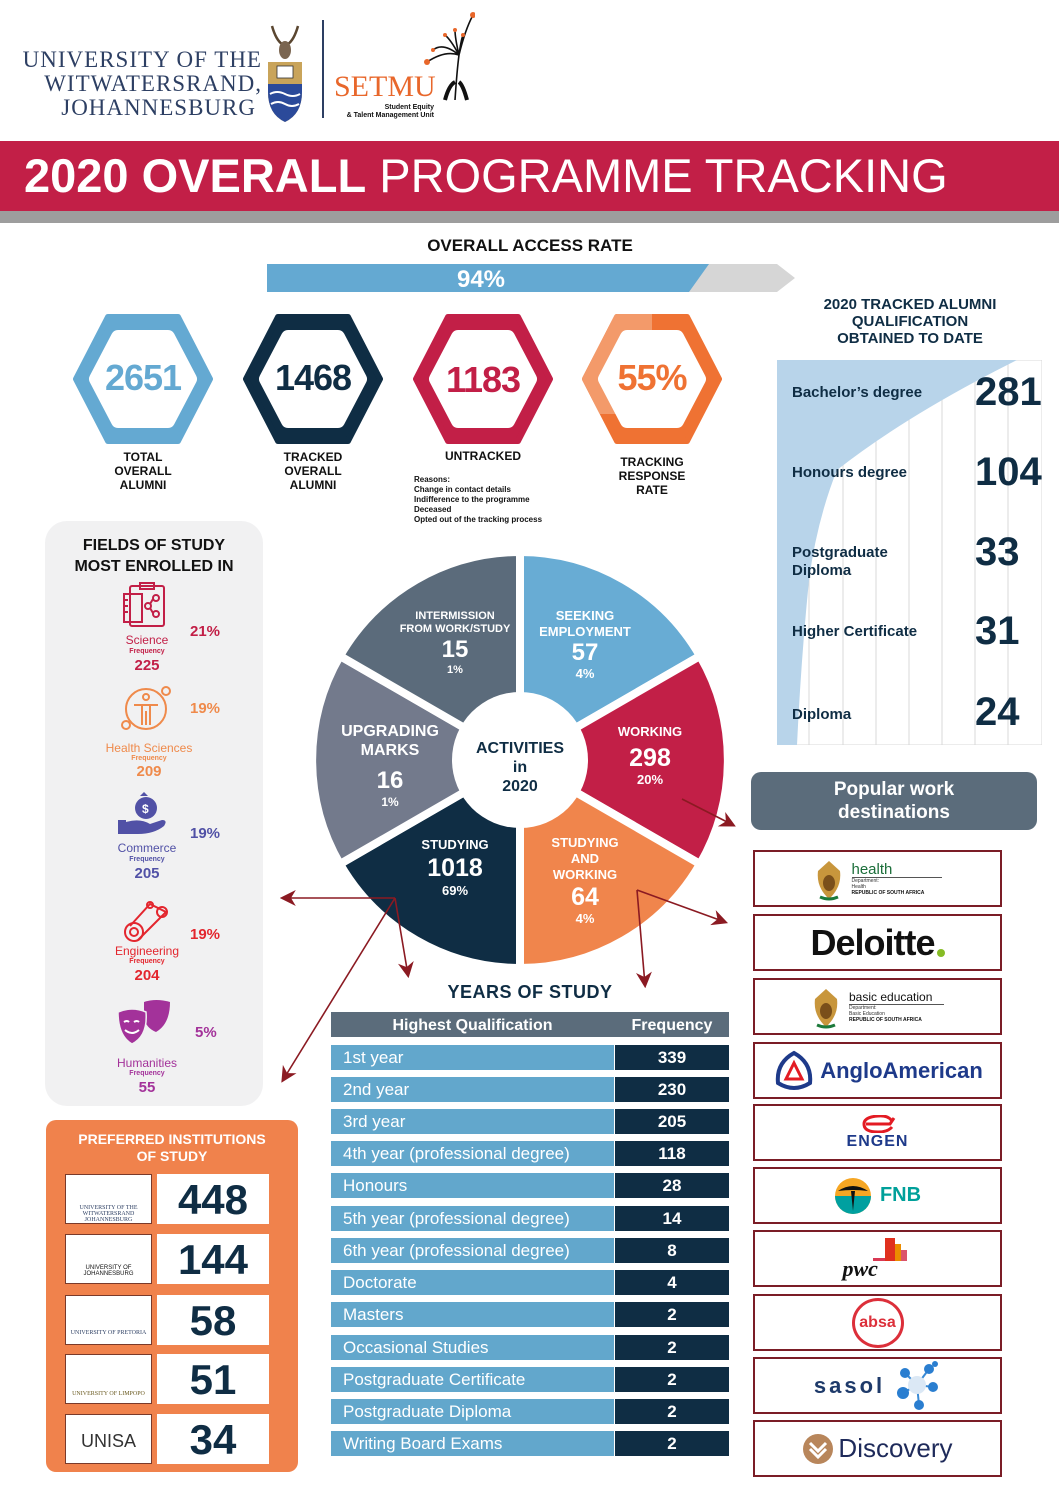 This screenshot has width=1059, height=1497. I want to click on row-frequency: 8, so click(672, 1250).